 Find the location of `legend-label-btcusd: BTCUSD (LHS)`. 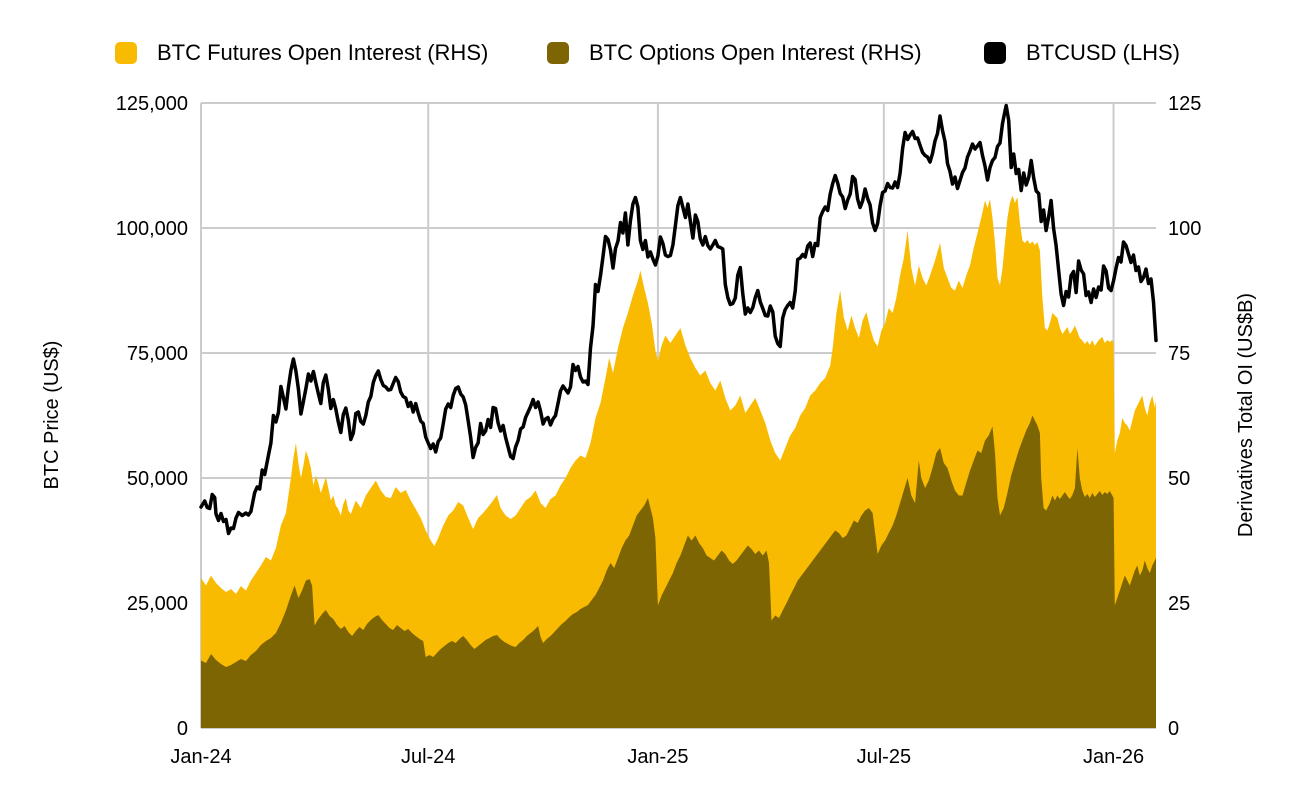

legend-label-btcusd: BTCUSD (LHS) is located at coordinates (1103, 52).